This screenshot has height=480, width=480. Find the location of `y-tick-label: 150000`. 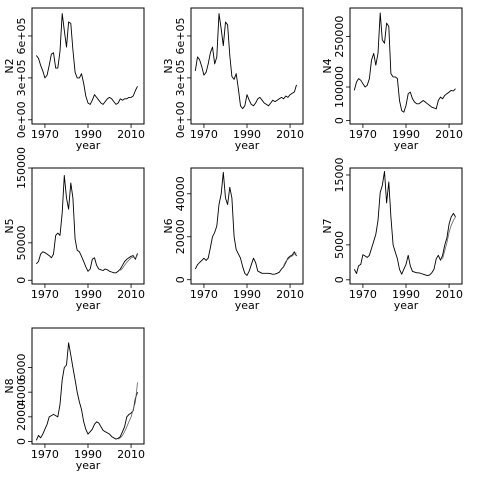

y-tick-label: 150000 is located at coordinates (21, 168).